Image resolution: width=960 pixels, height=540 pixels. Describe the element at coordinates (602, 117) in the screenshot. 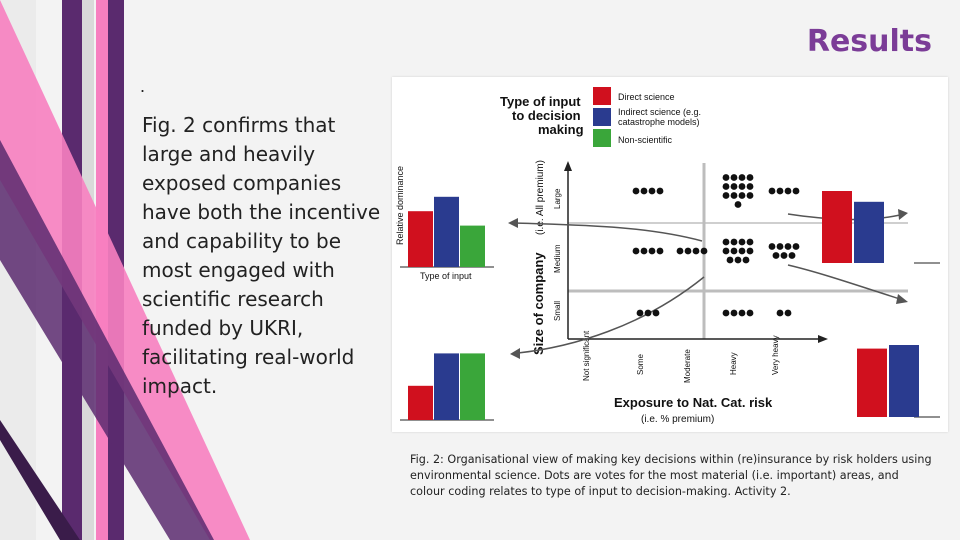

I see `legend-swatch-indirect` at that location.